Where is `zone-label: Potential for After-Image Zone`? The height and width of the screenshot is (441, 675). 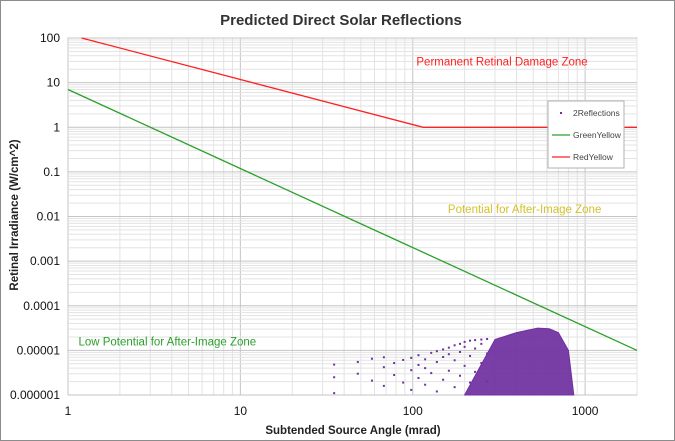
zone-label: Potential for After-Image Zone is located at coordinates (524, 210).